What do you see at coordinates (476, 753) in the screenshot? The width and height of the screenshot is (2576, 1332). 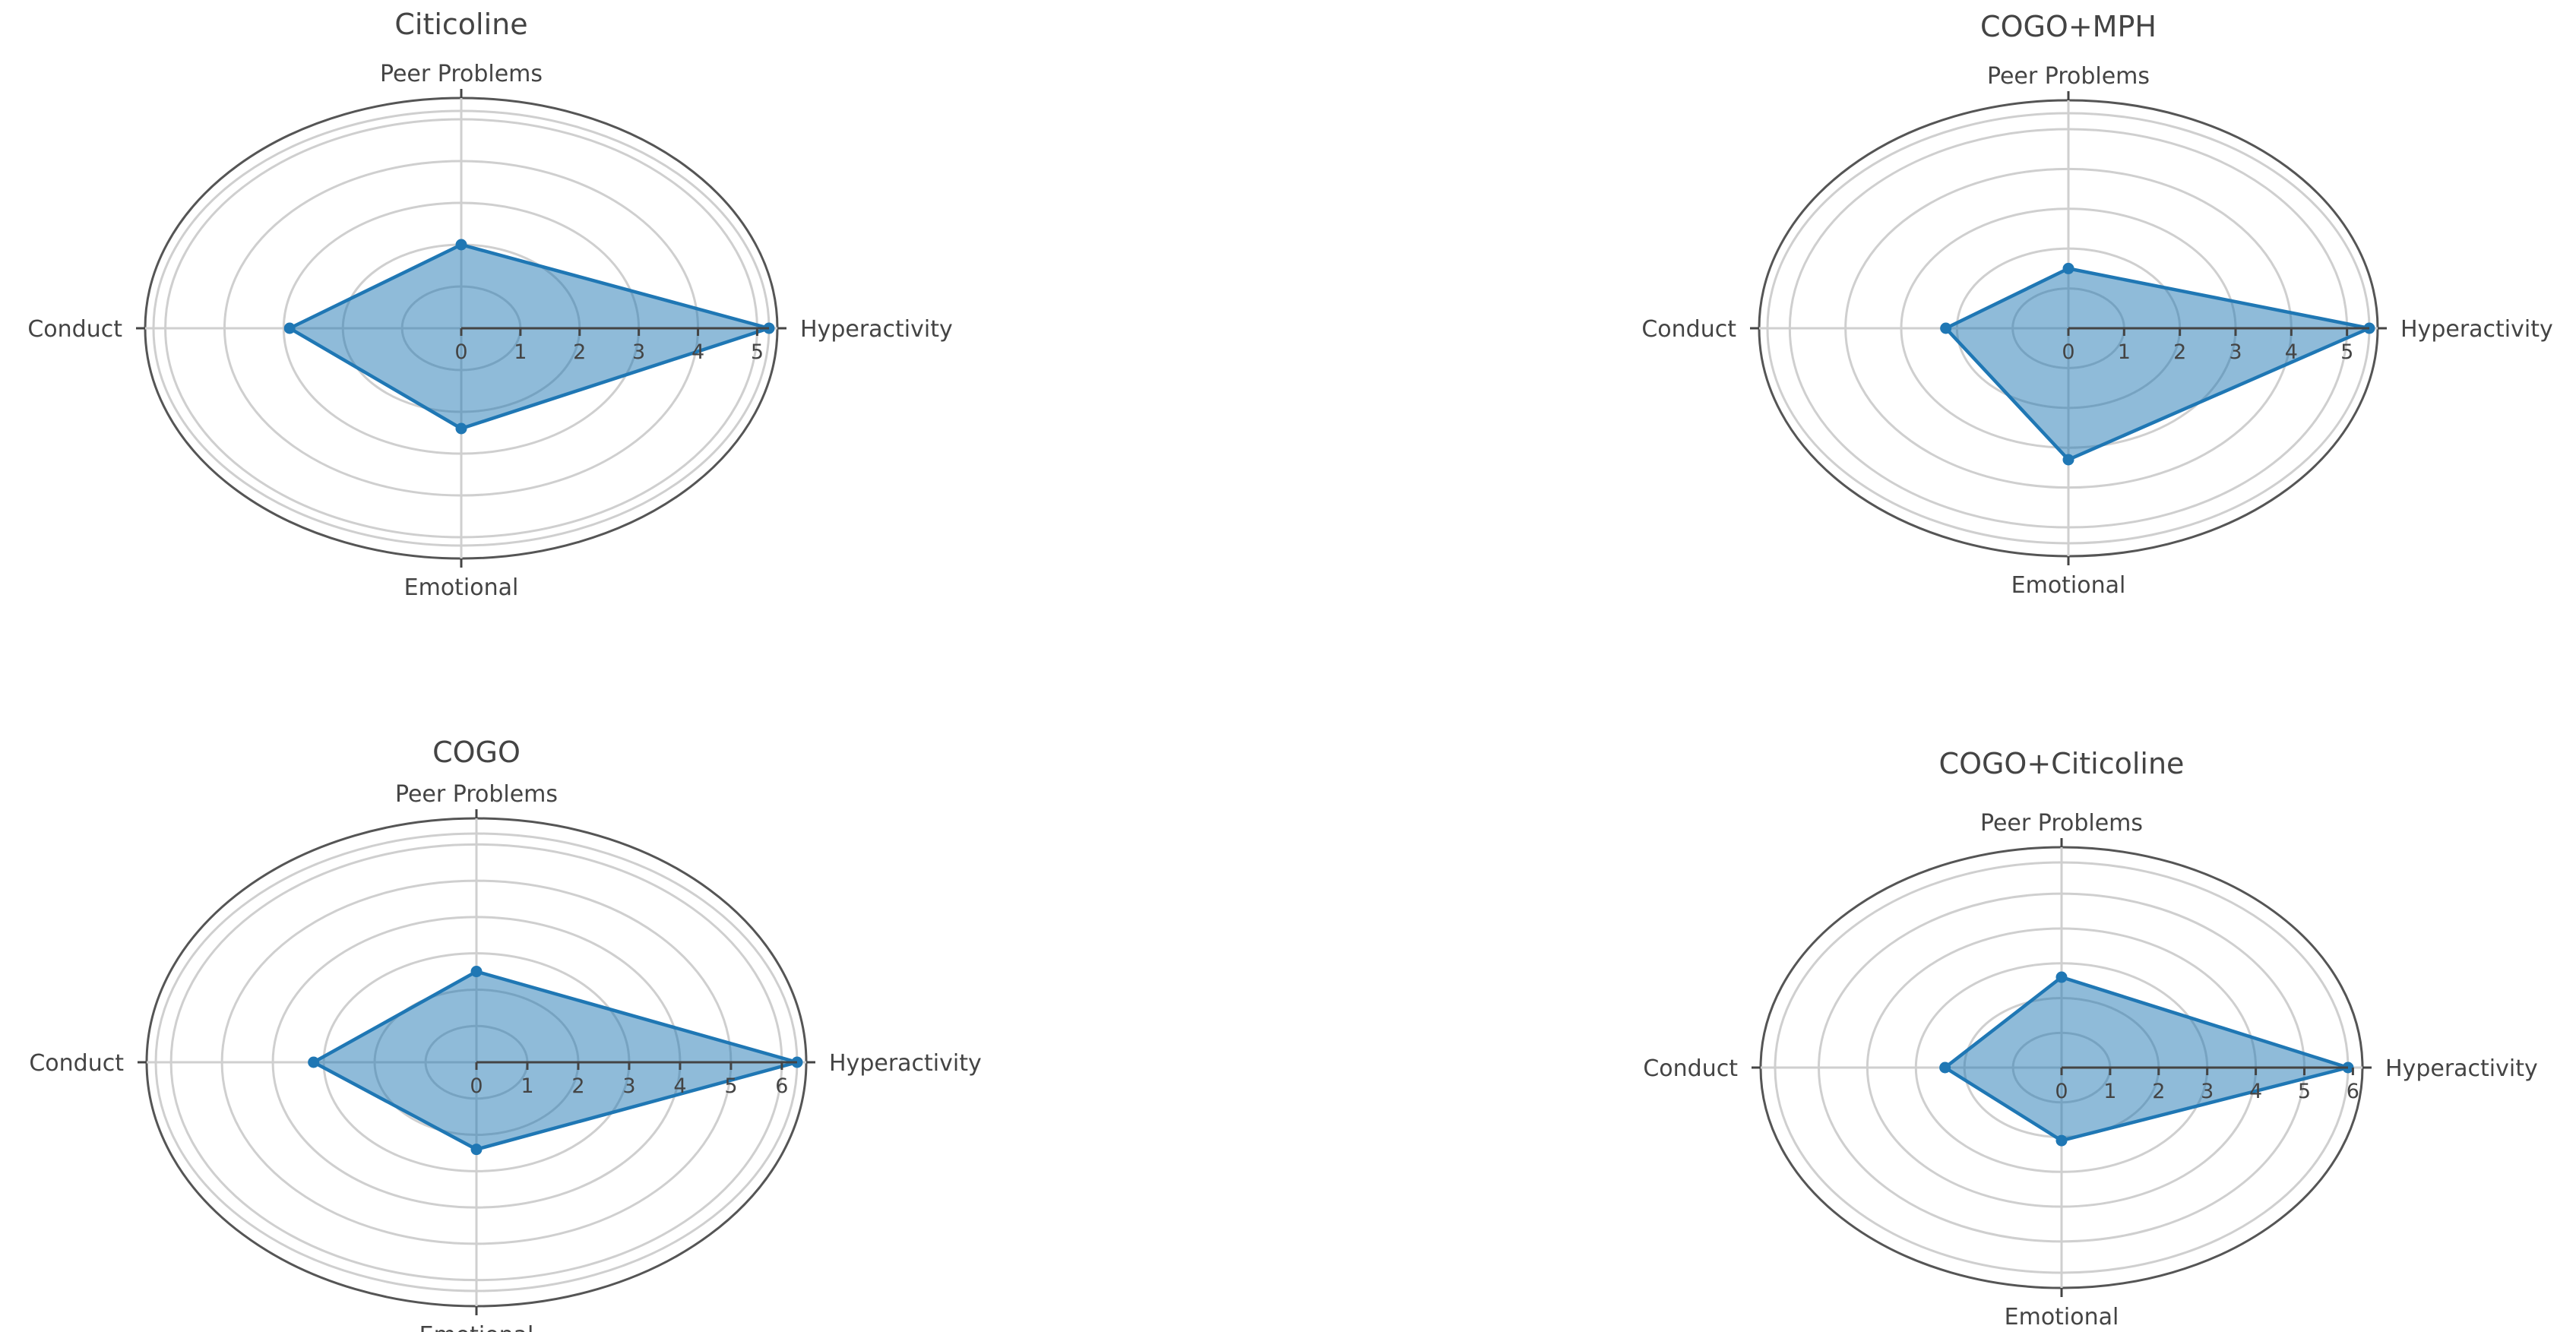 I see `chart-title: COGO` at bounding box center [476, 753].